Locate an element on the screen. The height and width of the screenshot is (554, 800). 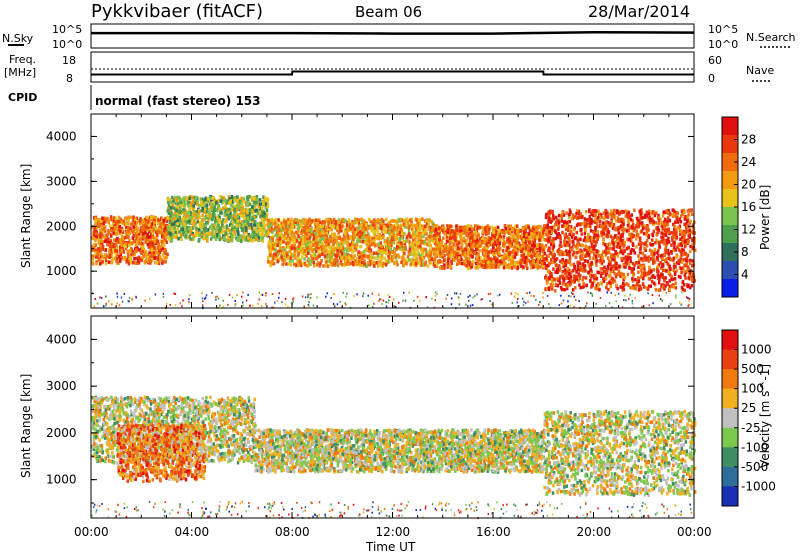
nsearch-tick-bottom: 10^0 is located at coordinates (723, 44).